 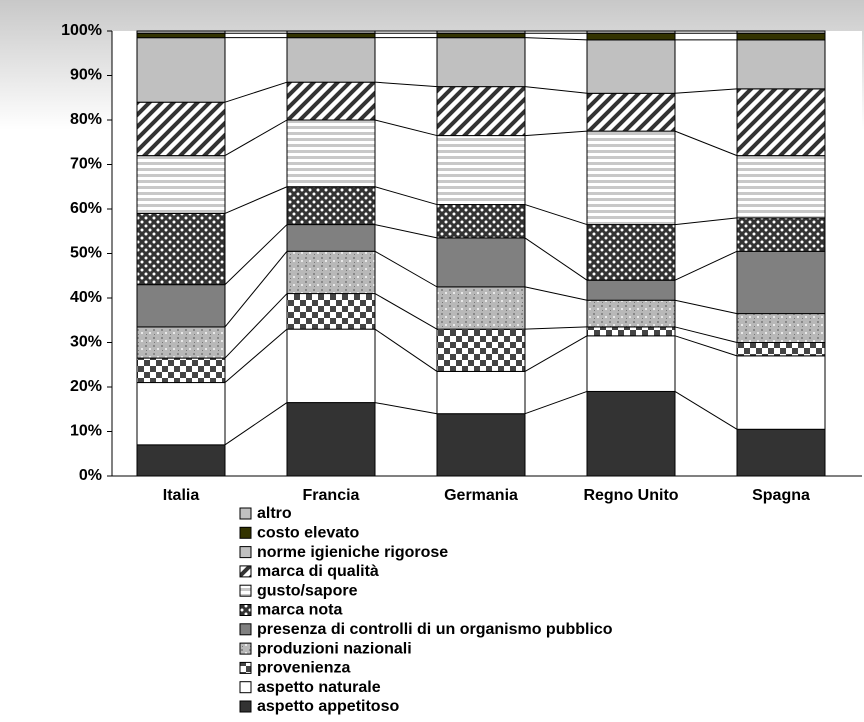 I want to click on y-tick-label: 60%, so click(x=86, y=208).